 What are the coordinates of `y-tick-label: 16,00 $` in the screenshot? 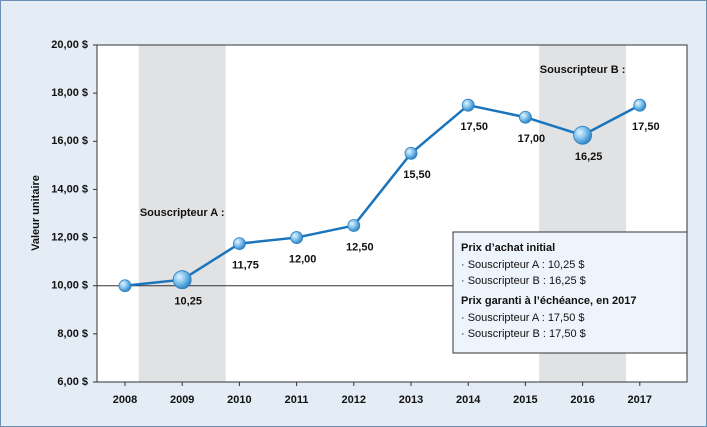 It's located at (69, 141).